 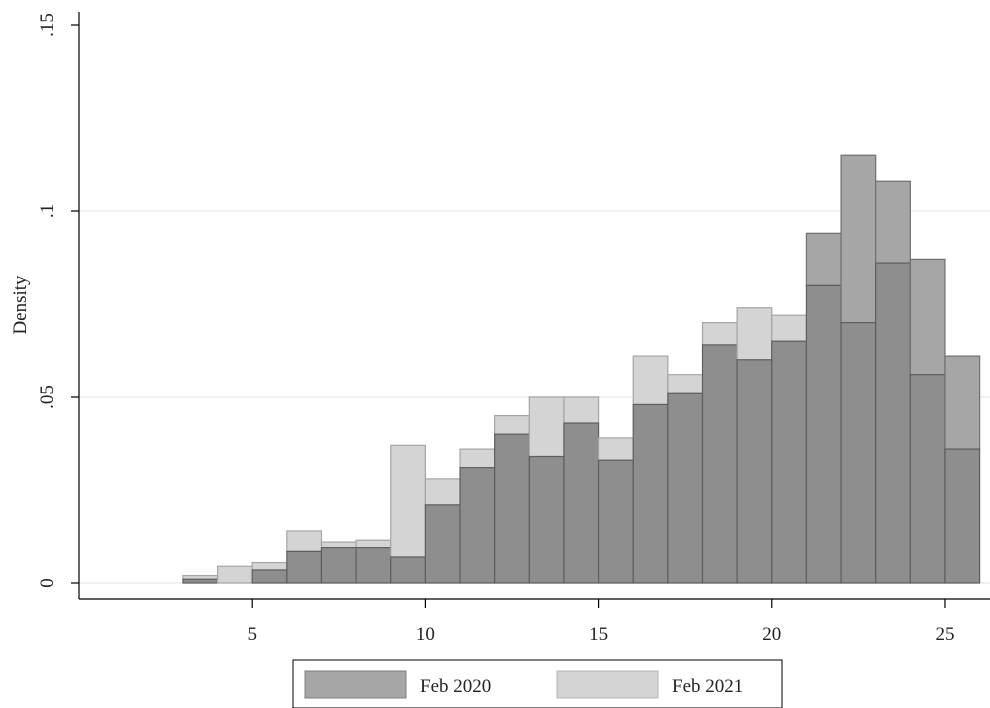 What do you see at coordinates (355, 684) in the screenshot?
I see `legend-swatch-feb-2020` at bounding box center [355, 684].